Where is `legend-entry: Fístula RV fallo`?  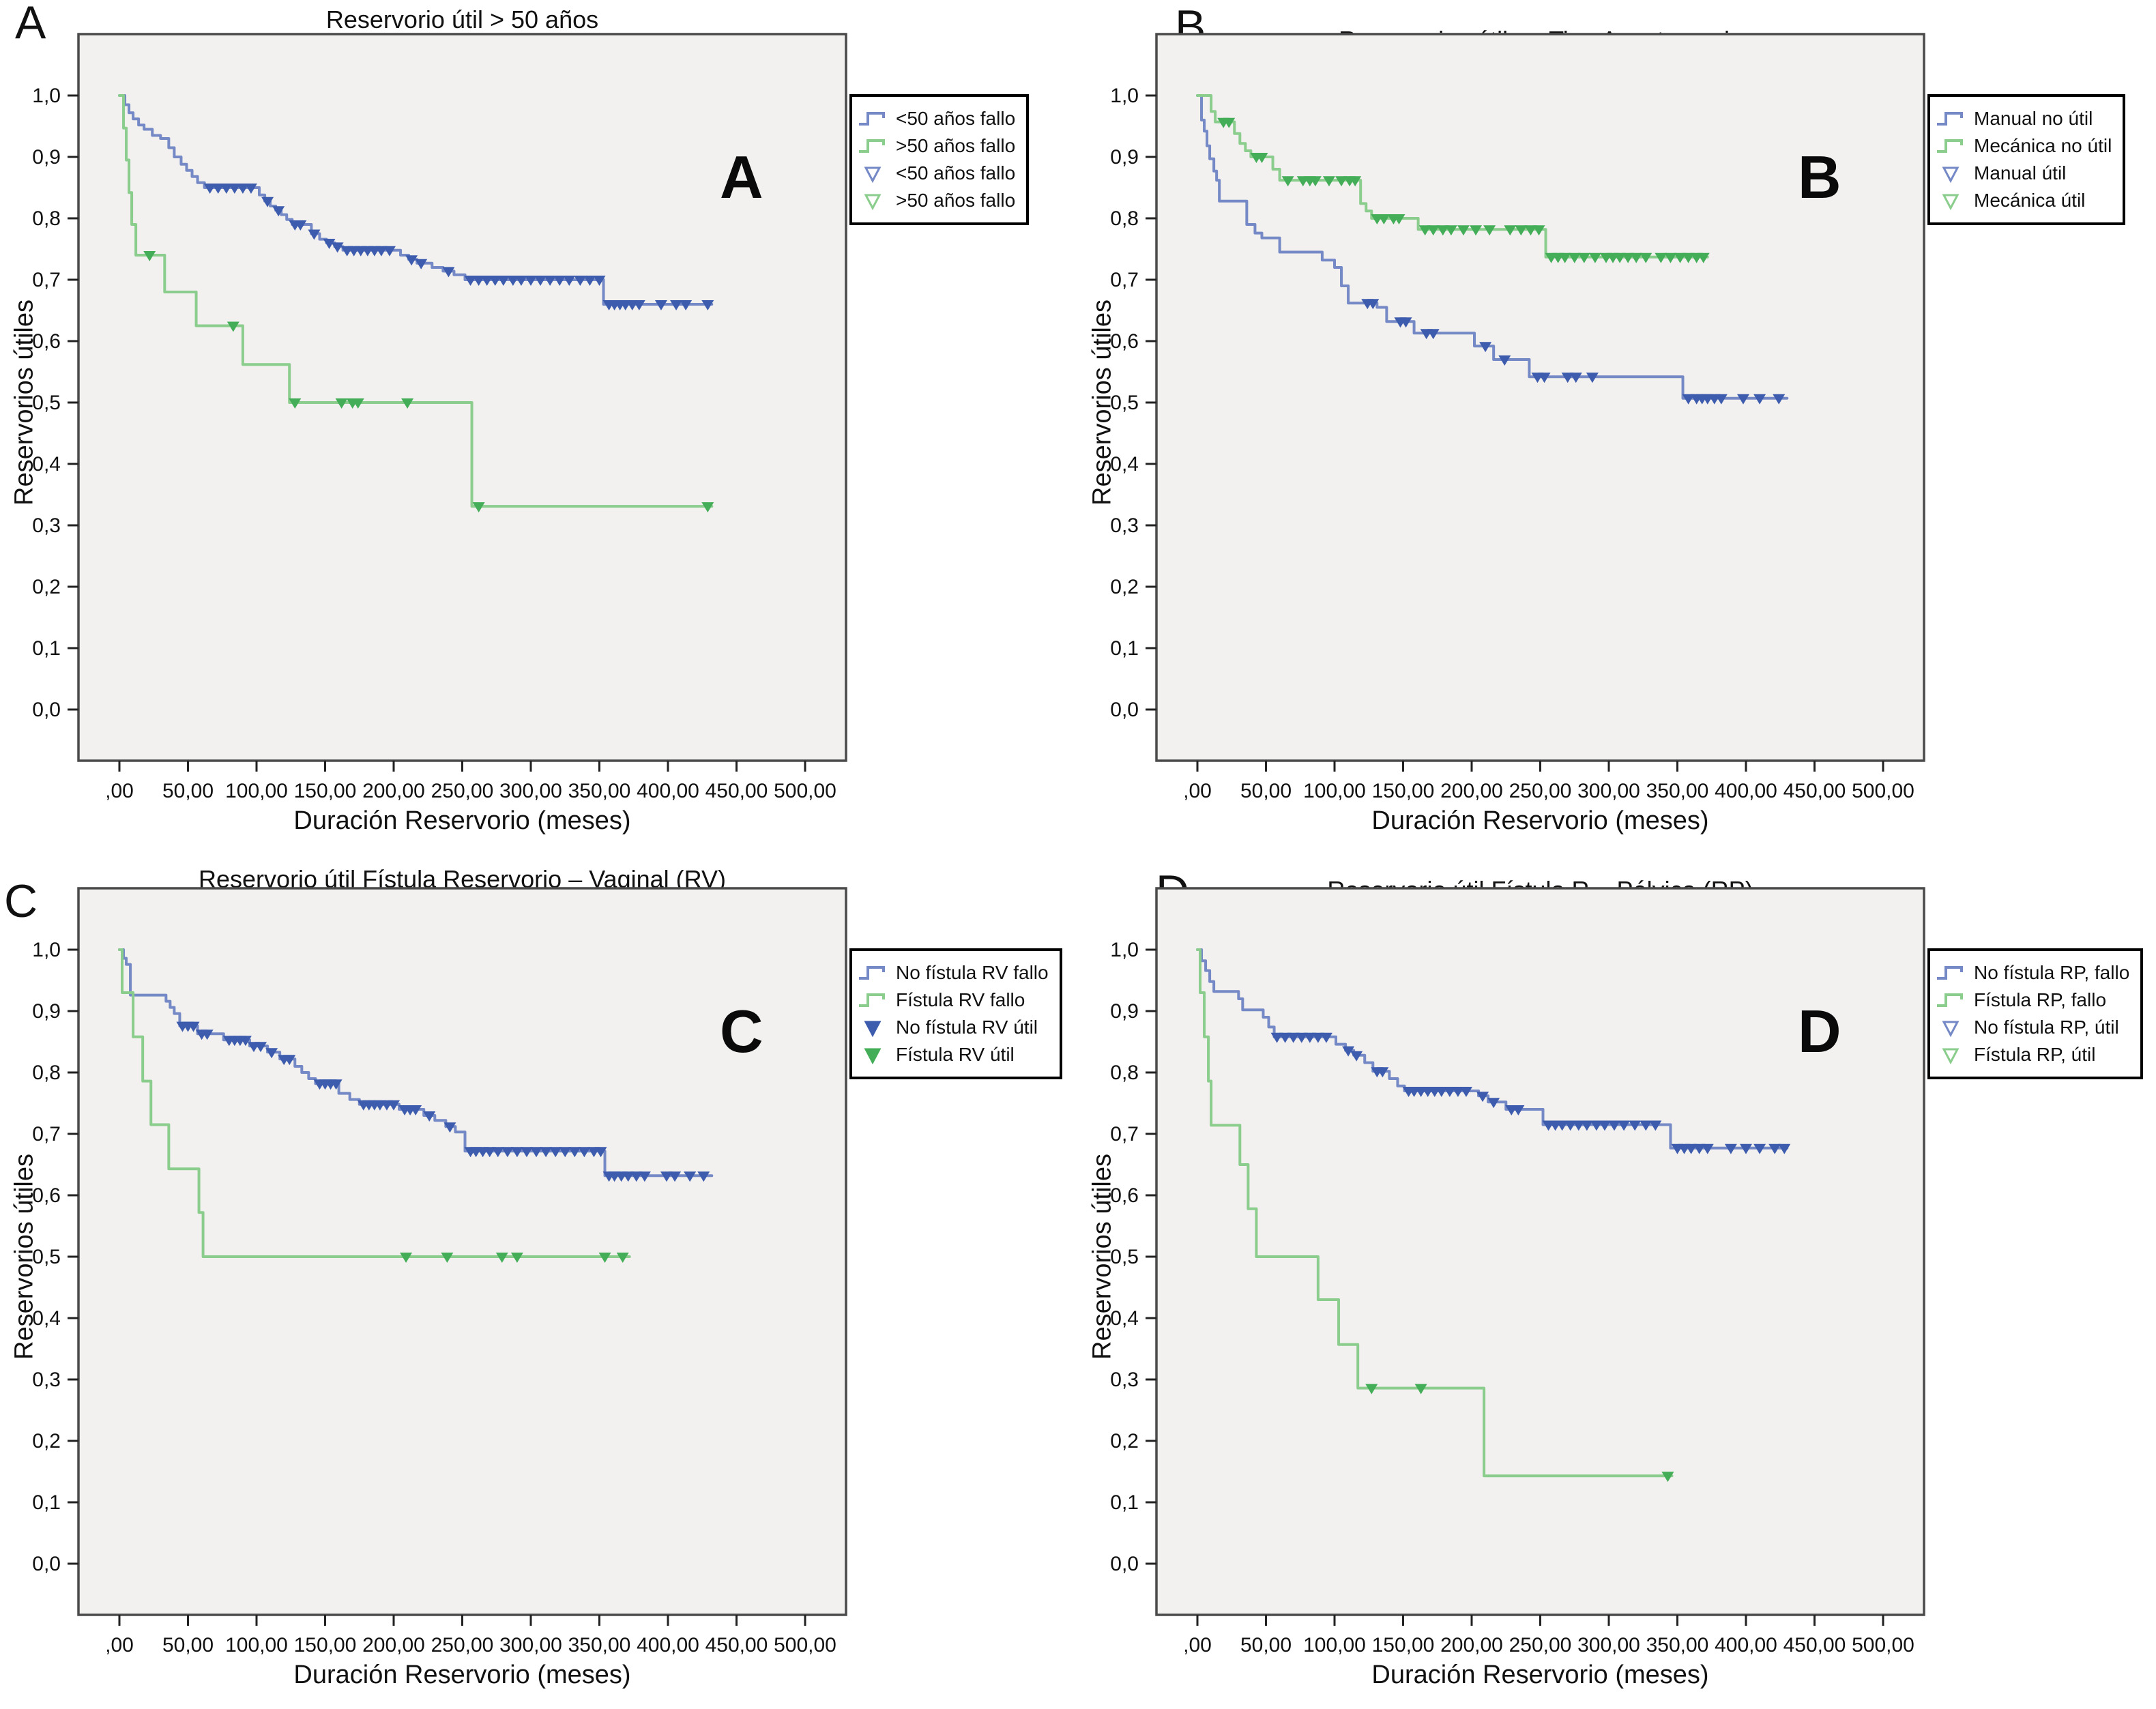 legend-entry: Fístula RV fallo is located at coordinates (953, 1000).